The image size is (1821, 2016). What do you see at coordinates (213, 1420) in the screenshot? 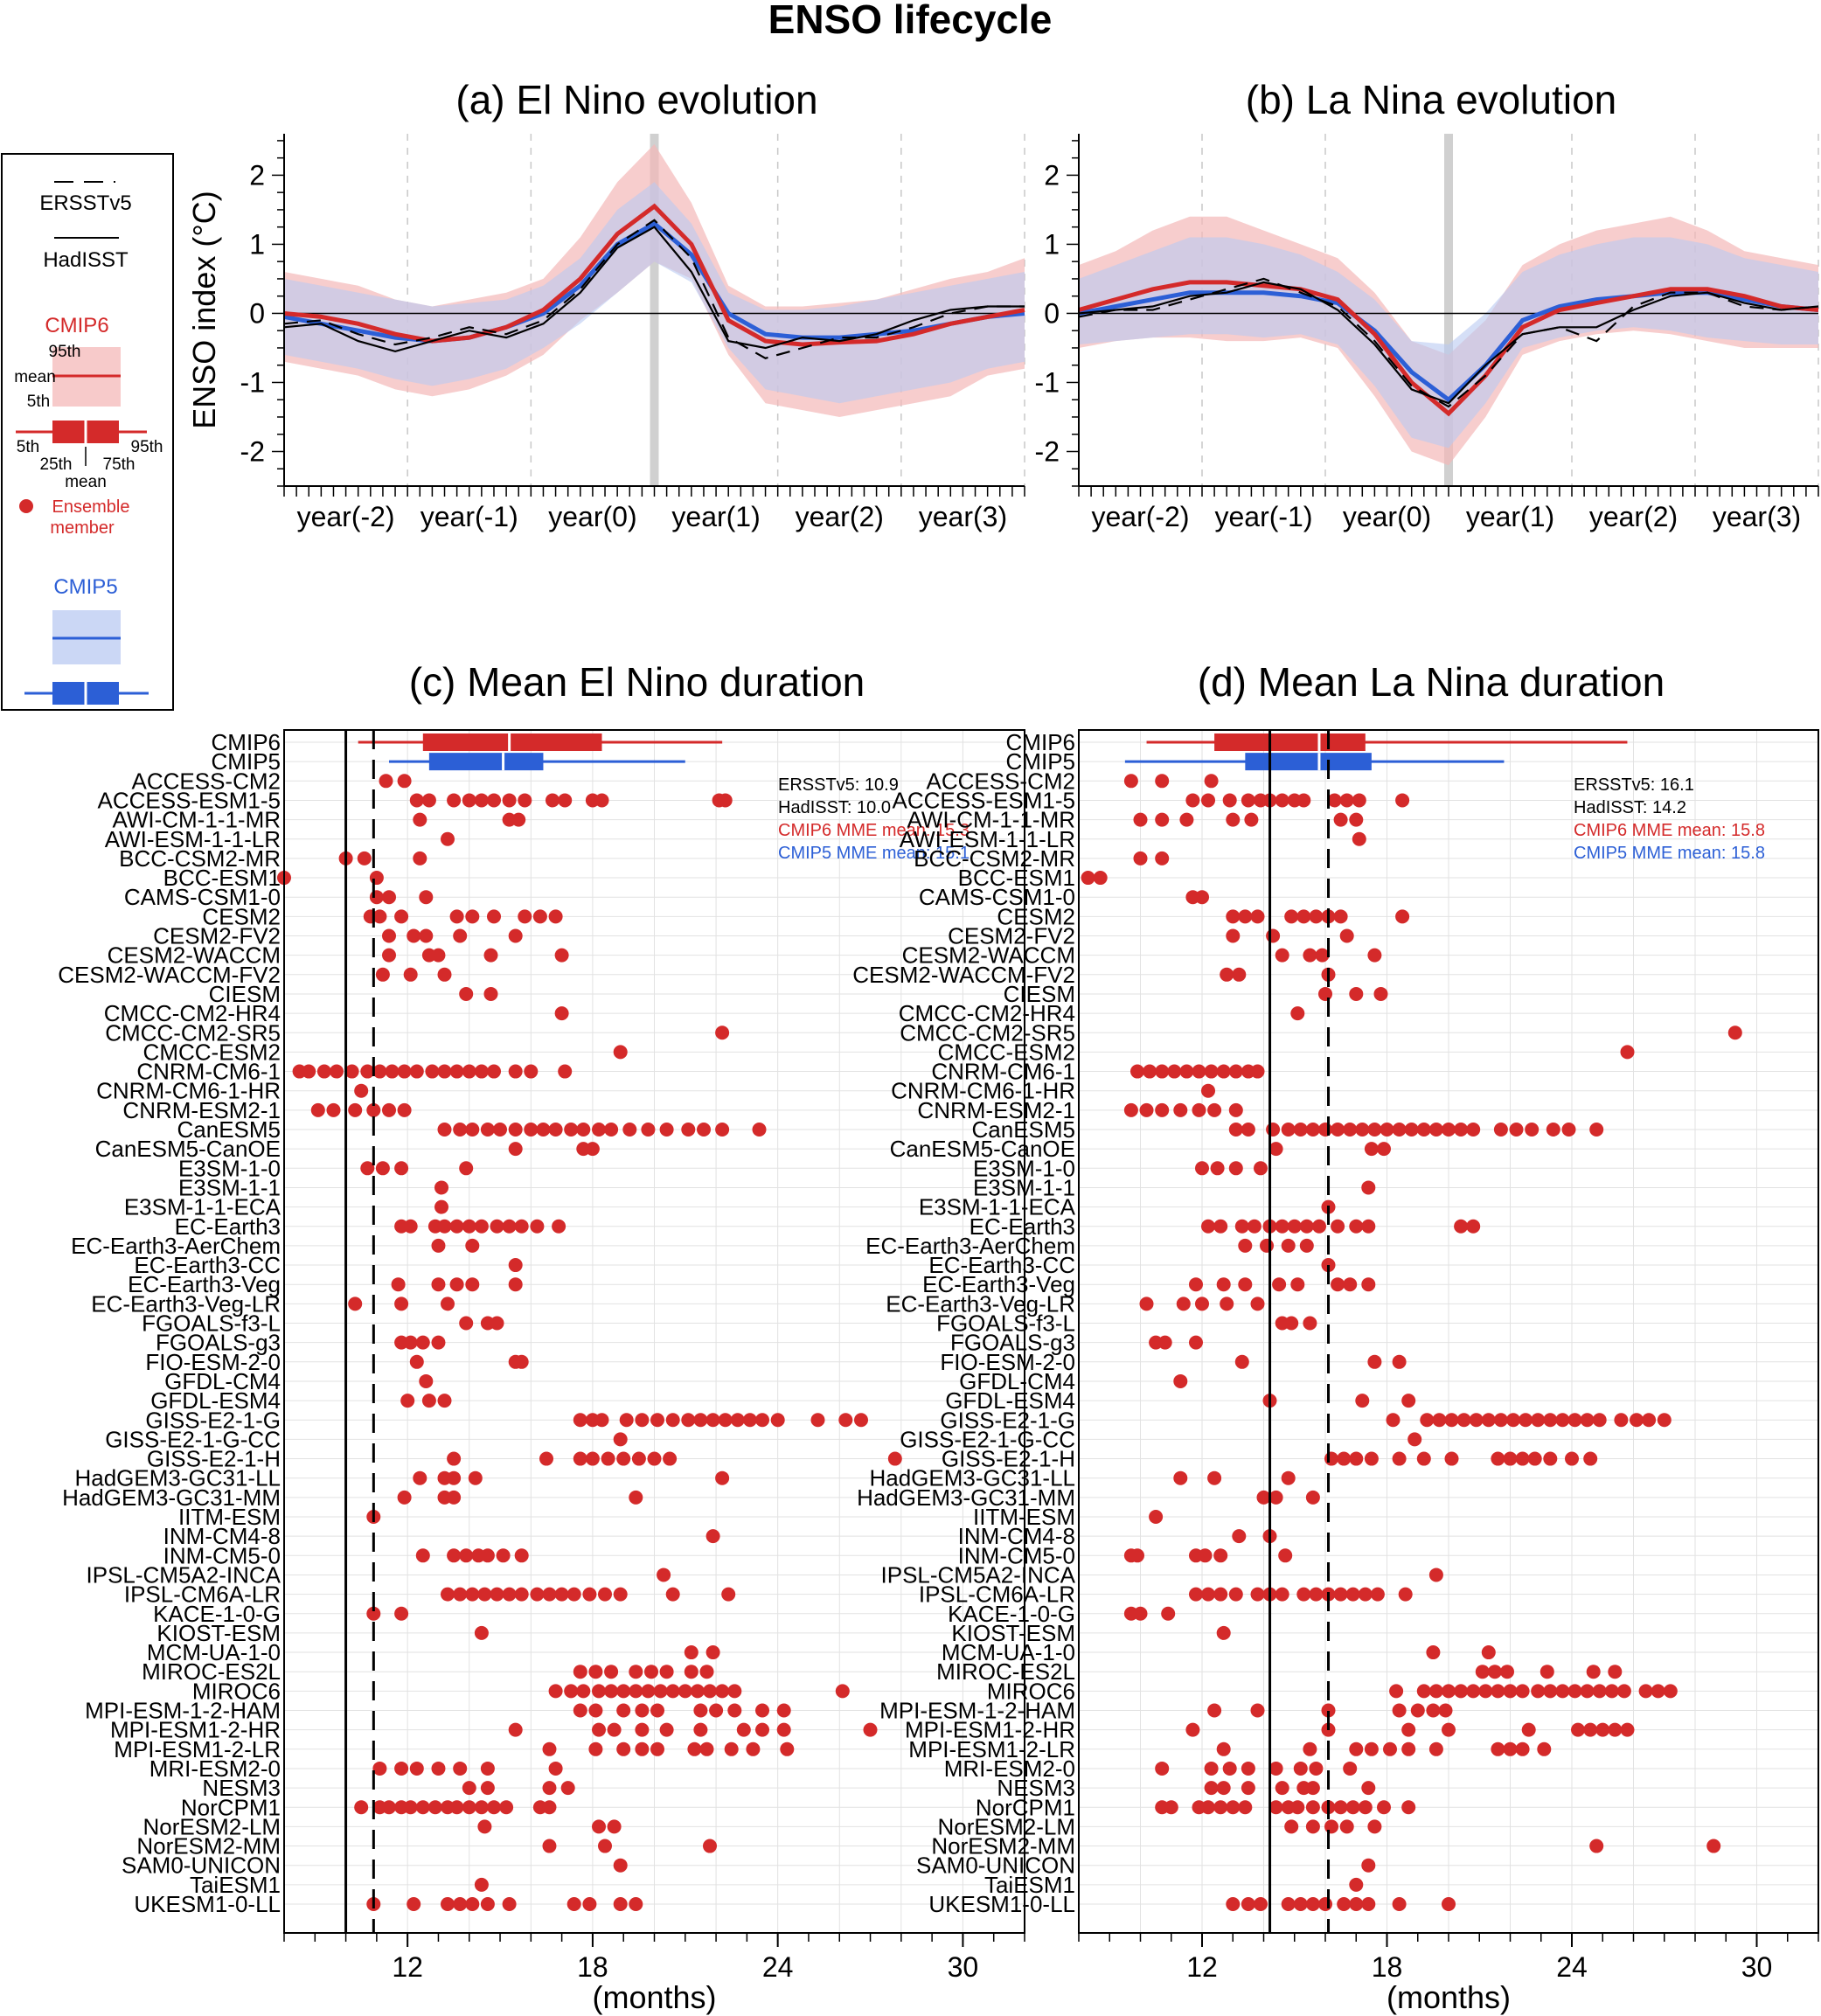
I see `row-label: GISS-E2-1-G` at bounding box center [213, 1420].